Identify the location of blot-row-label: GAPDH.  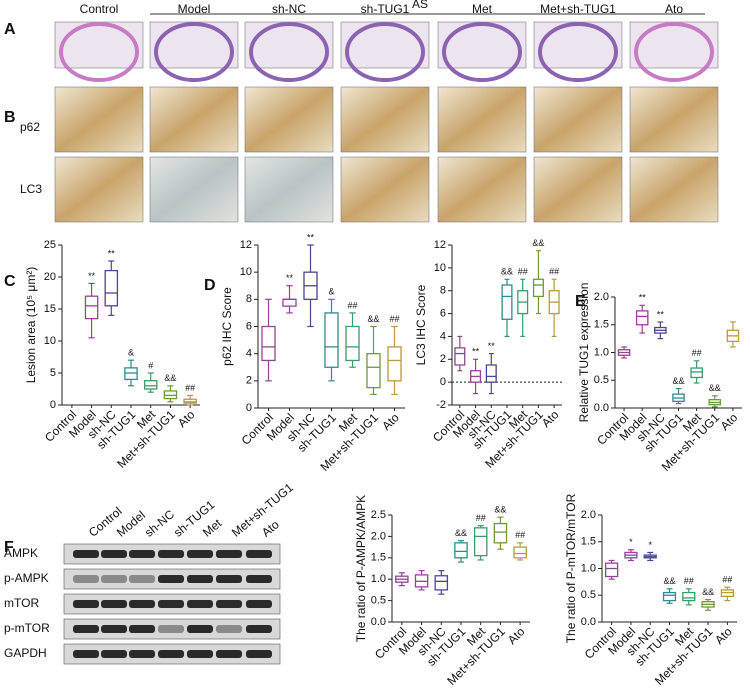
(25, 653).